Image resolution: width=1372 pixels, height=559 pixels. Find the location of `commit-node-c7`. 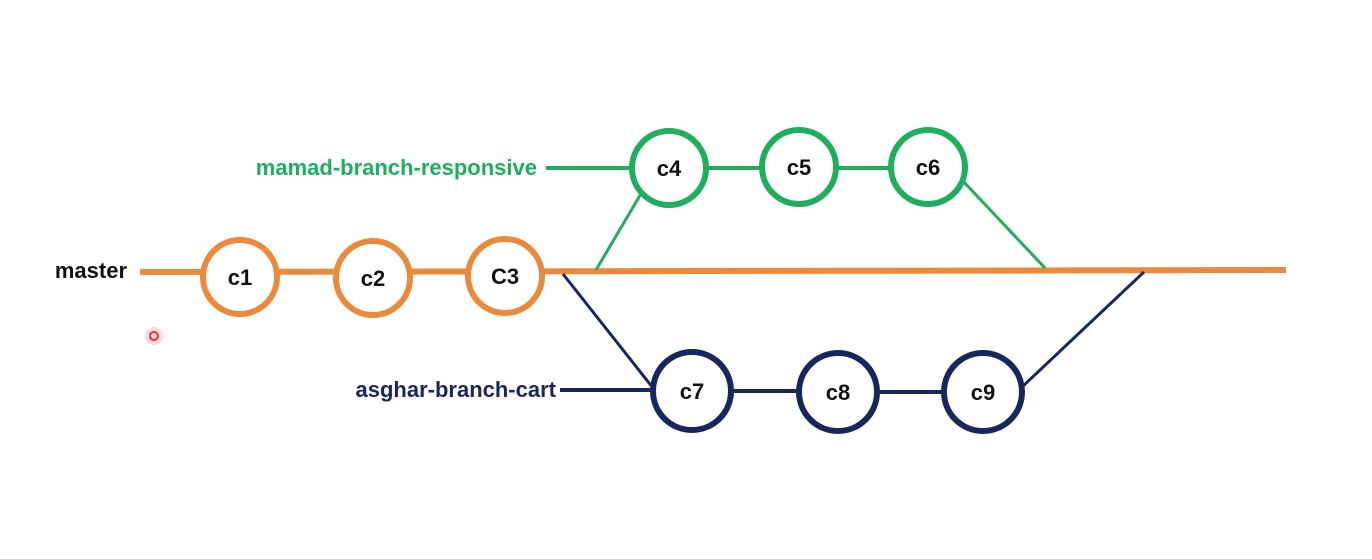

commit-node-c7 is located at coordinates (692, 391).